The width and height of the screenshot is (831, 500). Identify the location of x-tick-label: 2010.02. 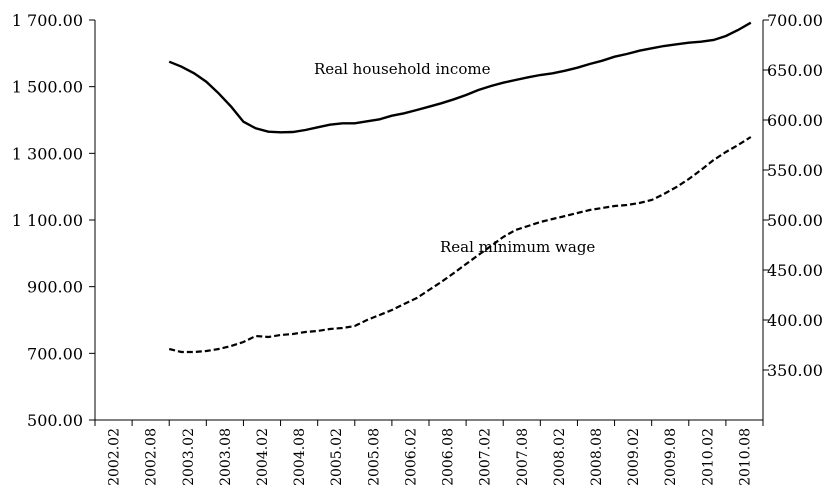
(708, 457).